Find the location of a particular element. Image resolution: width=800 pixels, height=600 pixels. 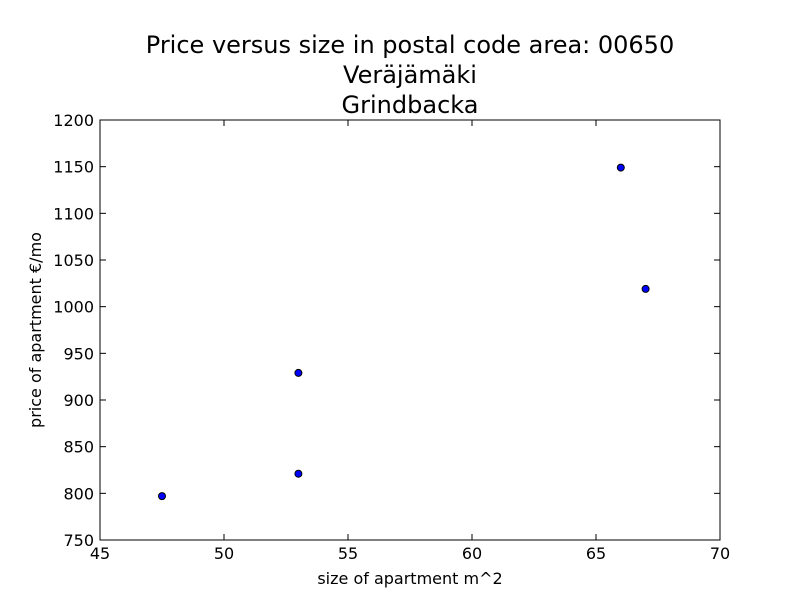

x-tick-label: 45 is located at coordinates (100, 553).